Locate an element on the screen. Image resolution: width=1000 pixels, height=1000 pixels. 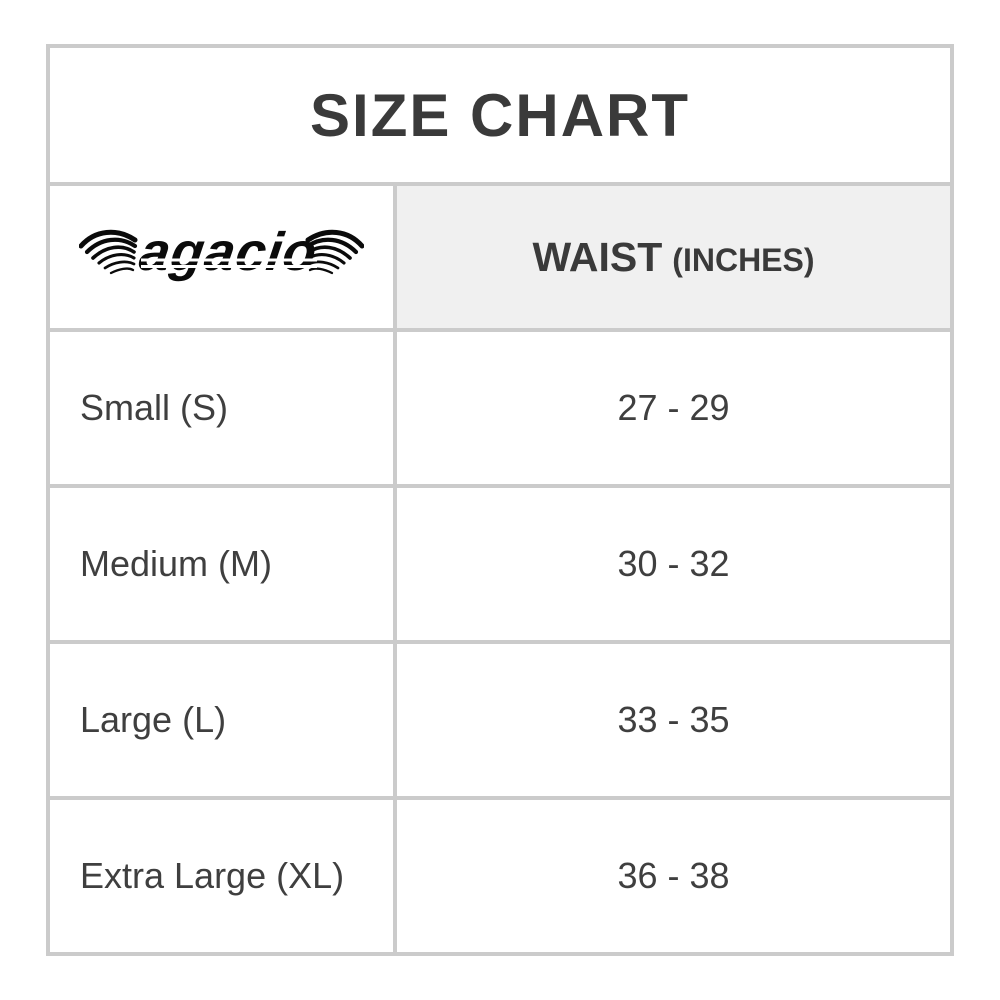
waist-cell: 27 - 29 is located at coordinates (673, 408).